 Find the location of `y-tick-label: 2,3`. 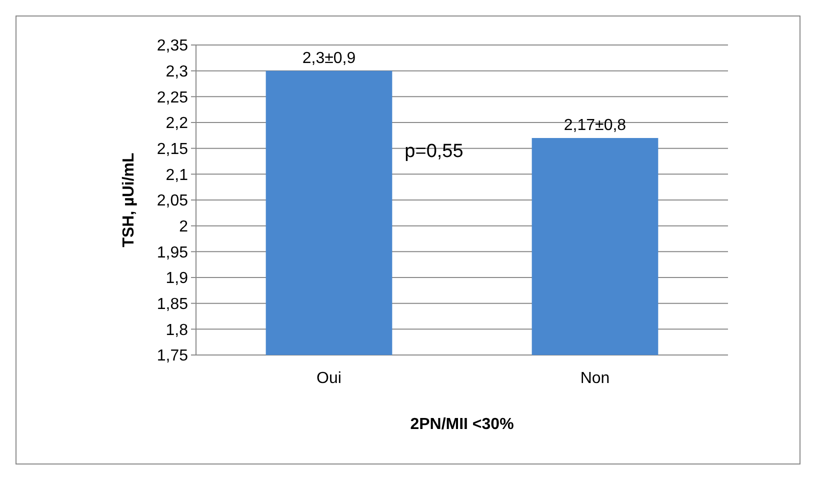

y-tick-label: 2,3 is located at coordinates (177, 71).